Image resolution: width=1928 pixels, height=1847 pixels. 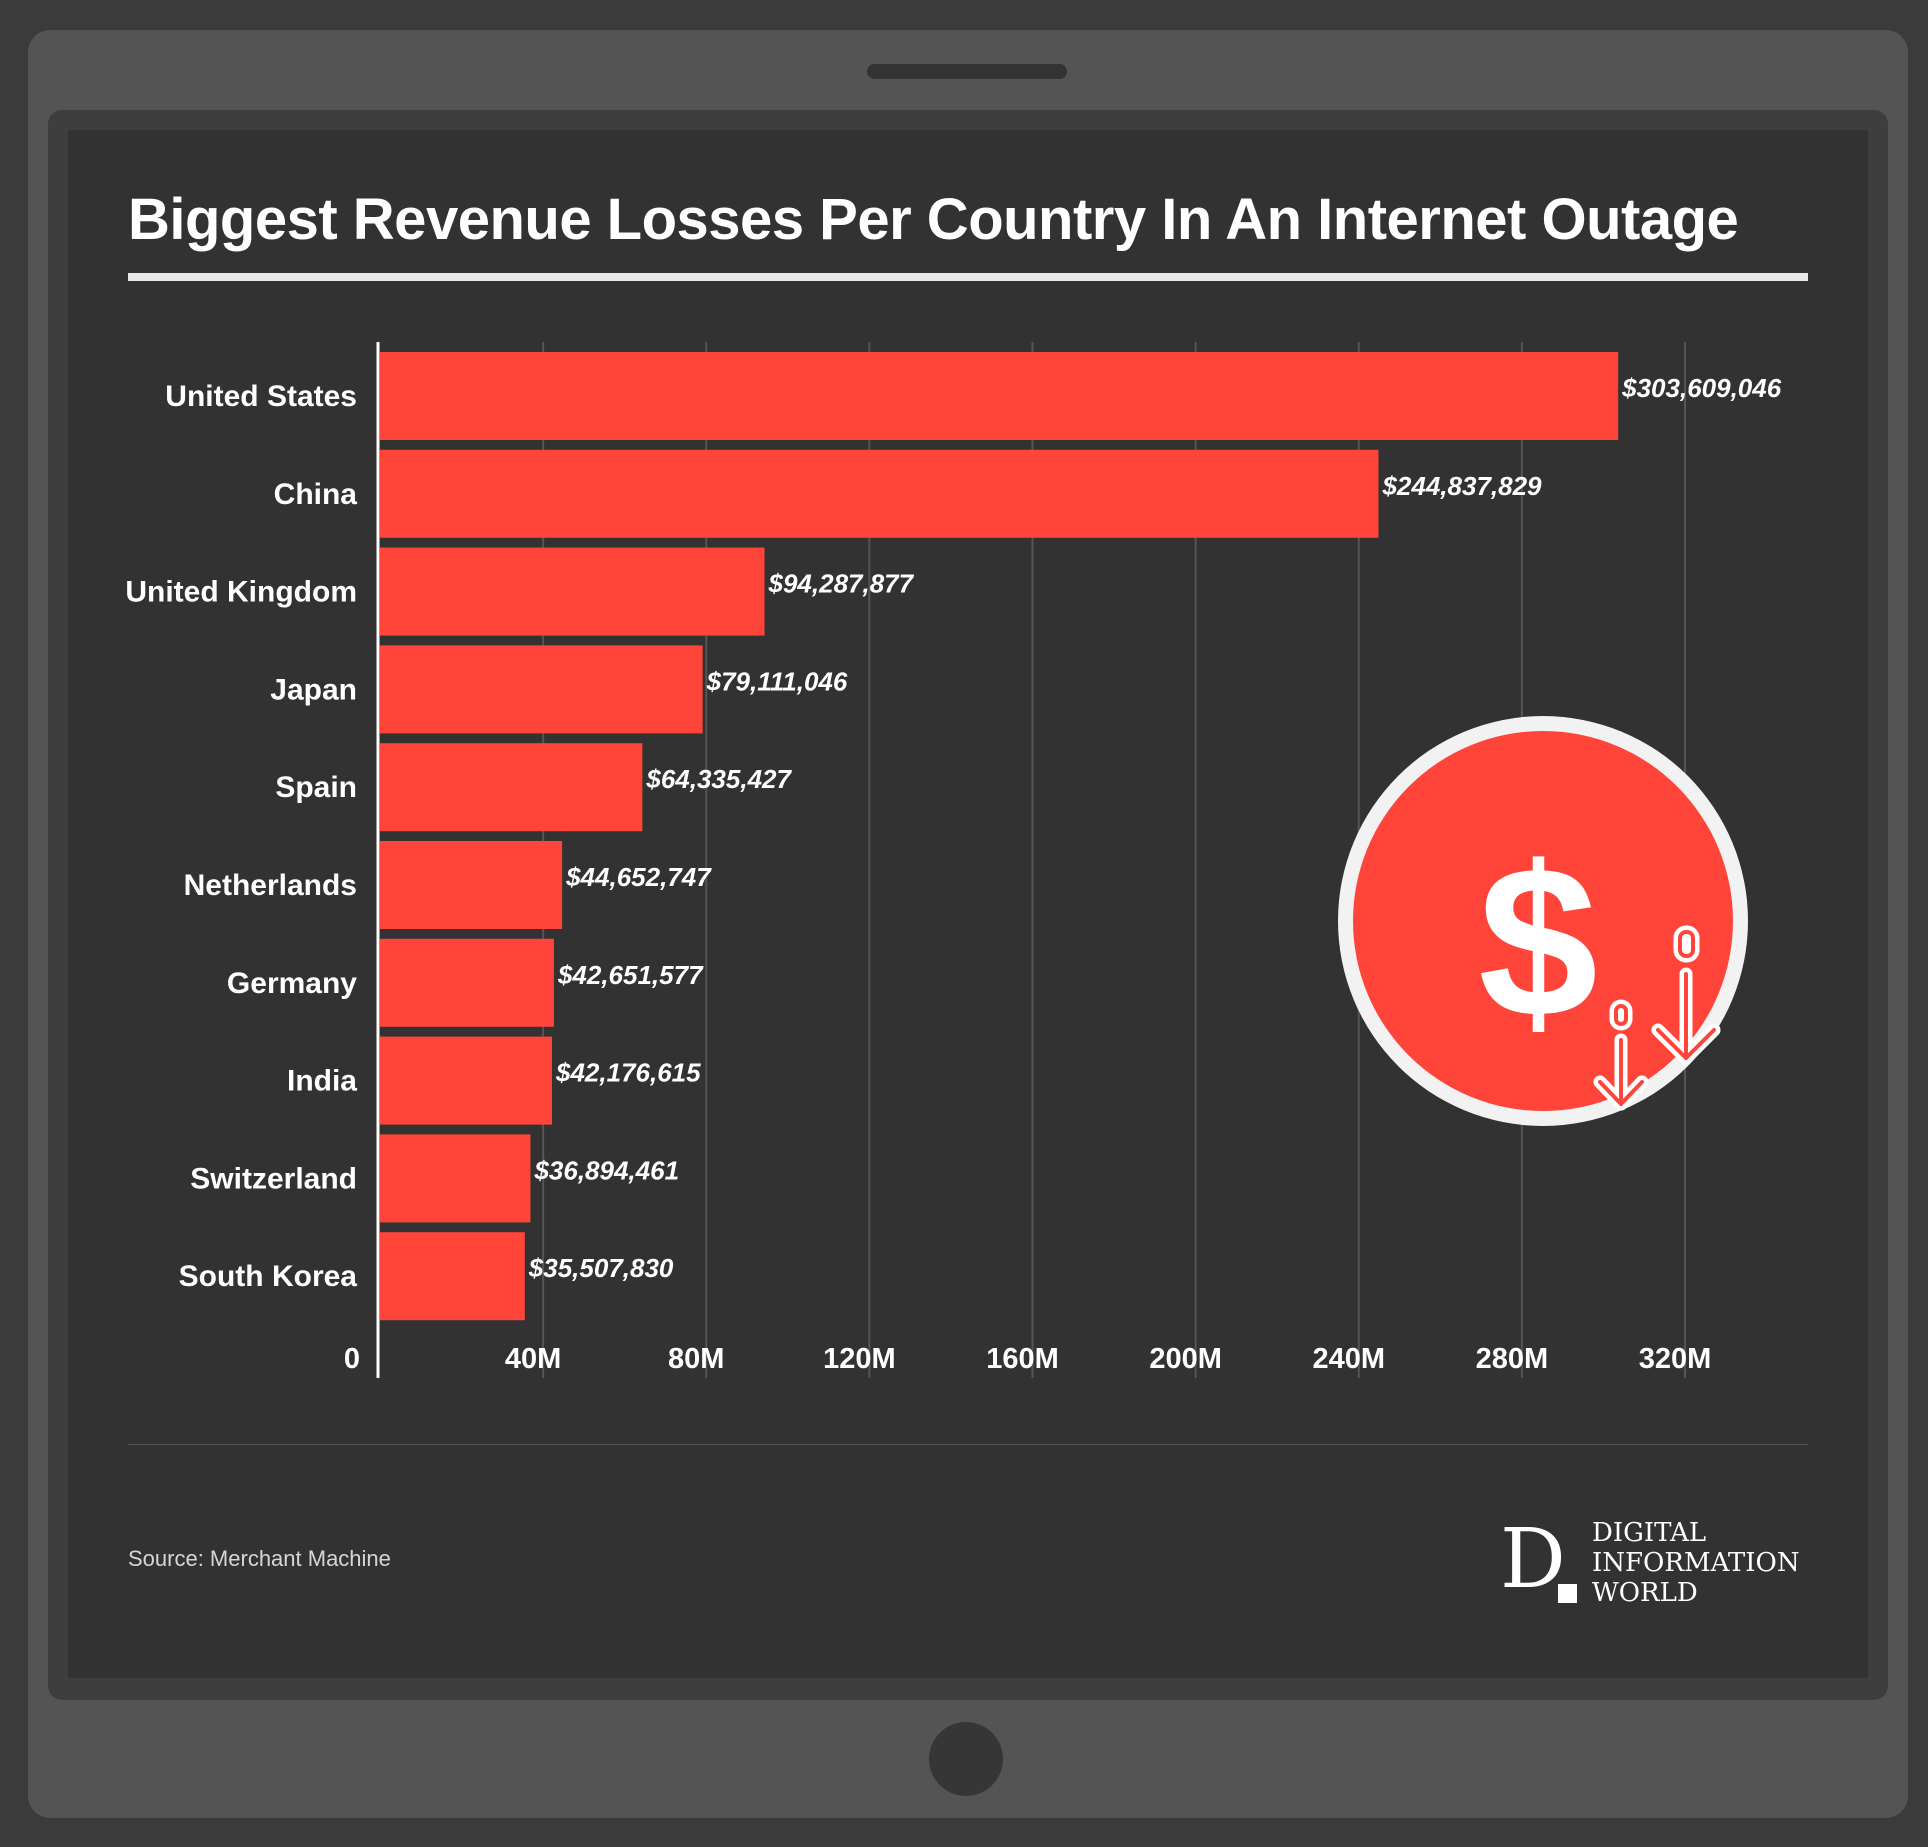 I want to click on logo-line-2: INFORMATION, so click(x=1696, y=1563).